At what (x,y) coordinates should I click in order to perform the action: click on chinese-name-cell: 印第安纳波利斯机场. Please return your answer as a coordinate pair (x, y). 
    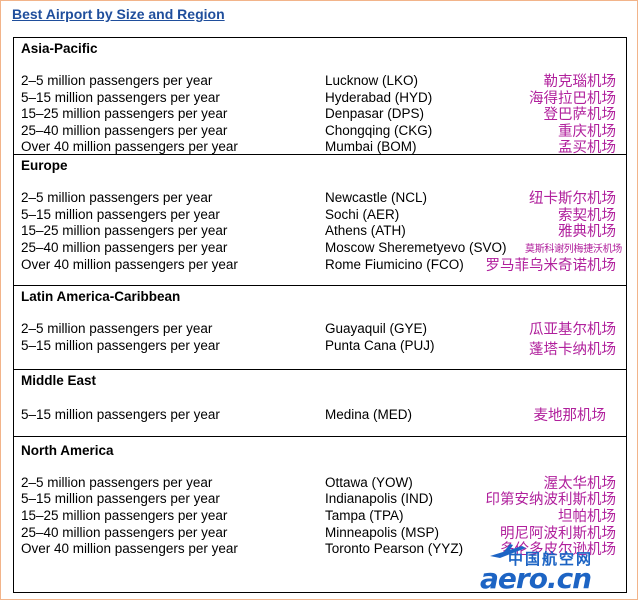
    Looking at the image, I should click on (551, 500).